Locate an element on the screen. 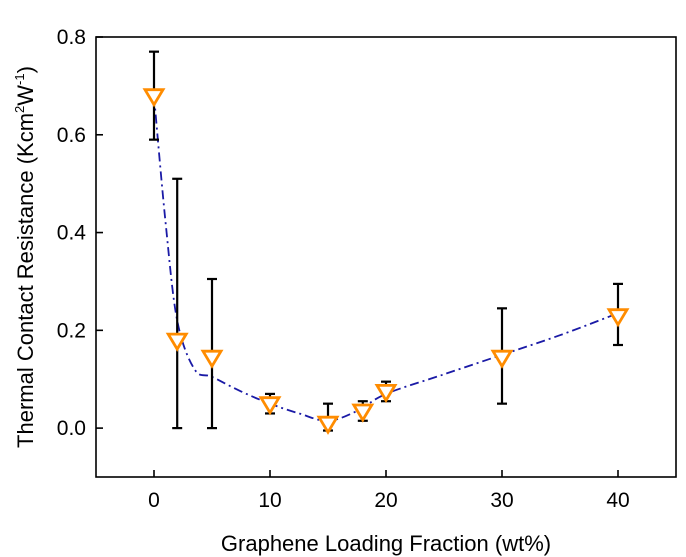 This screenshot has width=686, height=557. y-tick-label: 0.2 is located at coordinates (71, 330).